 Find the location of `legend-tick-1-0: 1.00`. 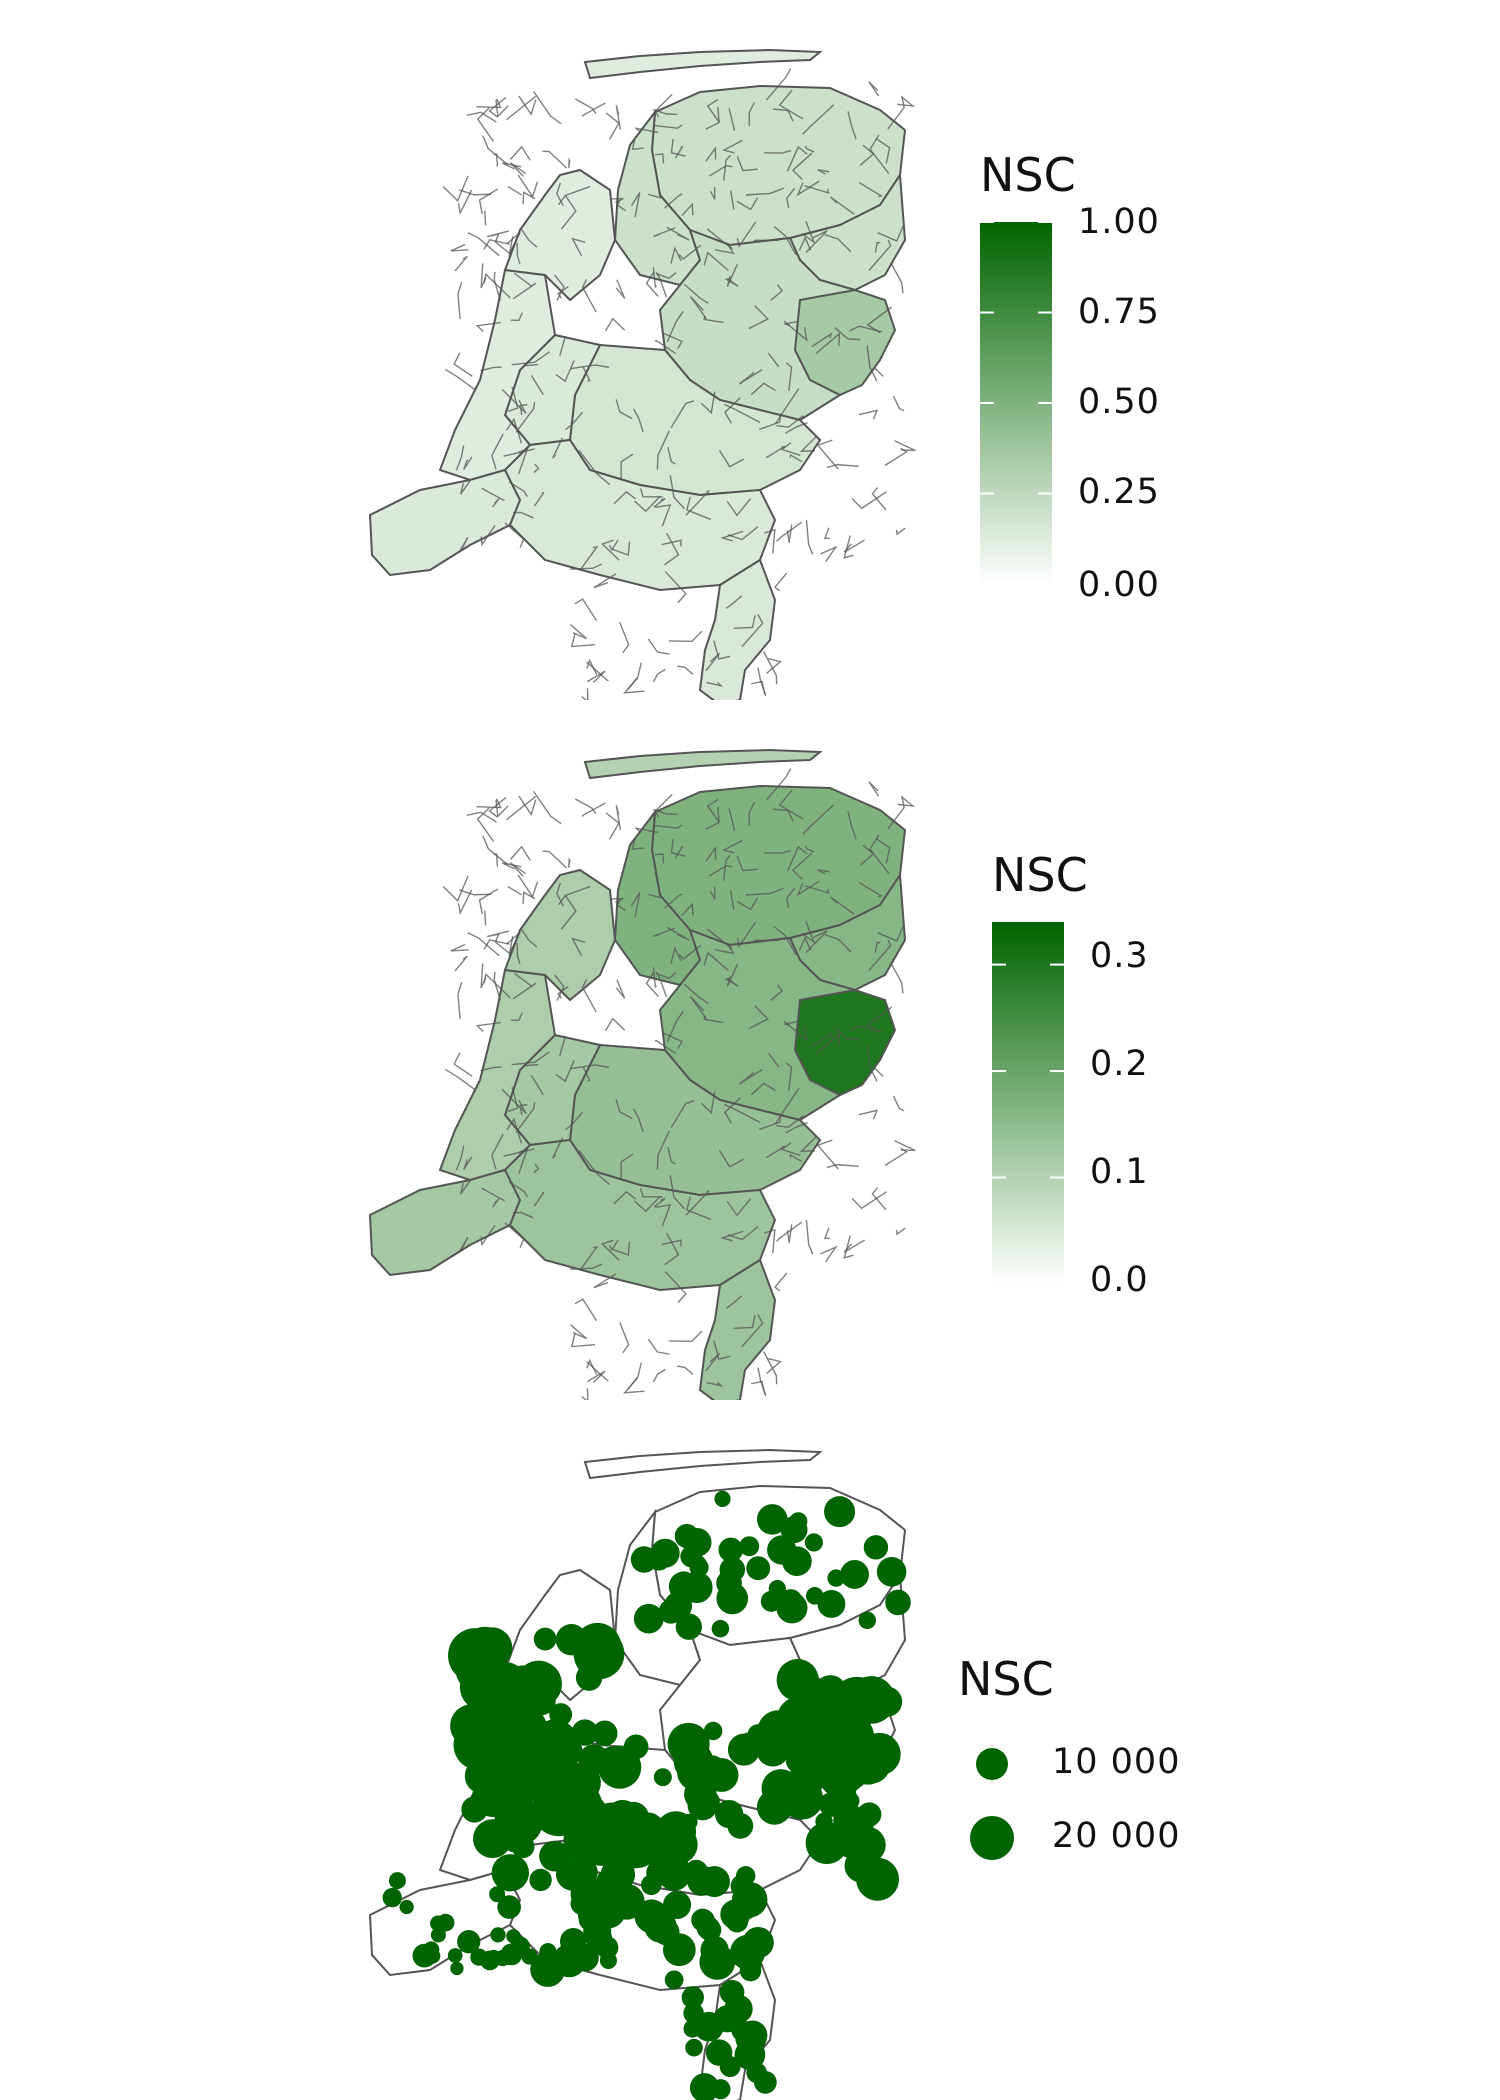

legend-tick-1-0: 1.00 is located at coordinates (1119, 222).